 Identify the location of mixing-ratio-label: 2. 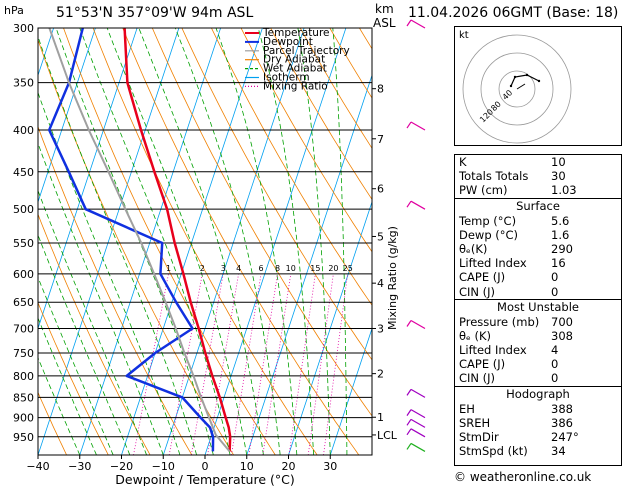
(202, 268).